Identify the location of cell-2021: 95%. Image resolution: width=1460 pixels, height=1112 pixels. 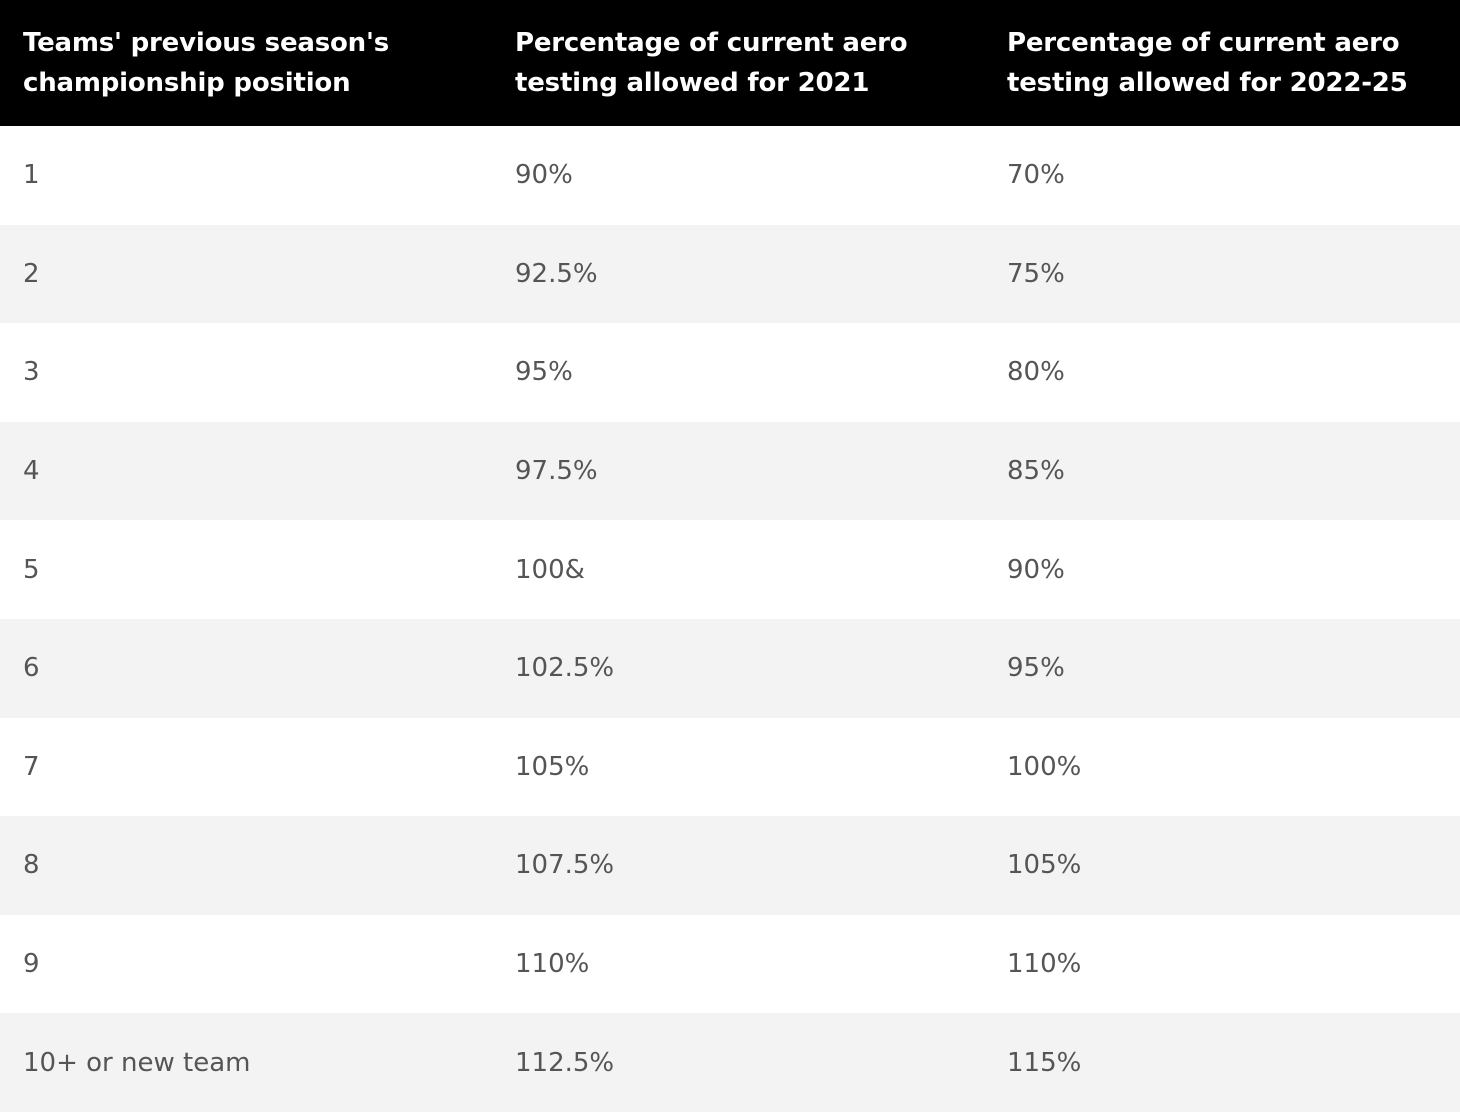
(544, 372).